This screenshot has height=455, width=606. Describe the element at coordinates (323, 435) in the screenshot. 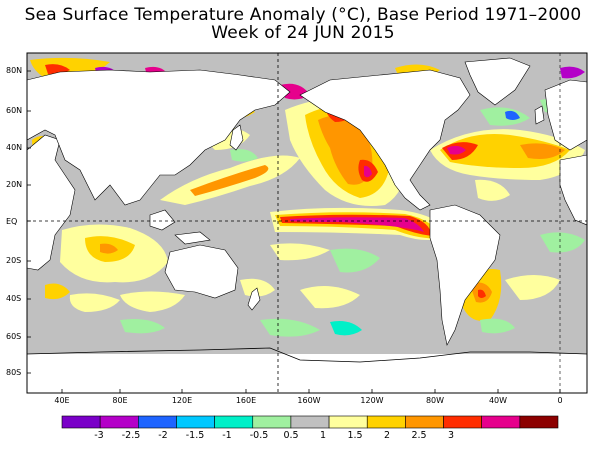

I see `colorbar-label: 1` at that location.